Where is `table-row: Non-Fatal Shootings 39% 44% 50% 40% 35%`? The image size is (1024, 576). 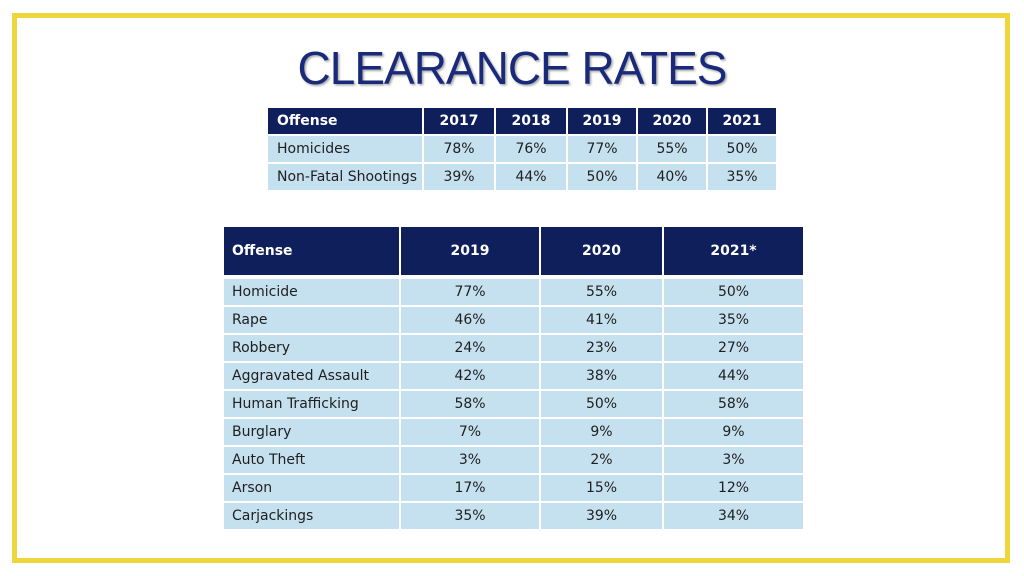
table-row: Non-Fatal Shootings 39% 44% 50% 40% 35% is located at coordinates (523, 178).